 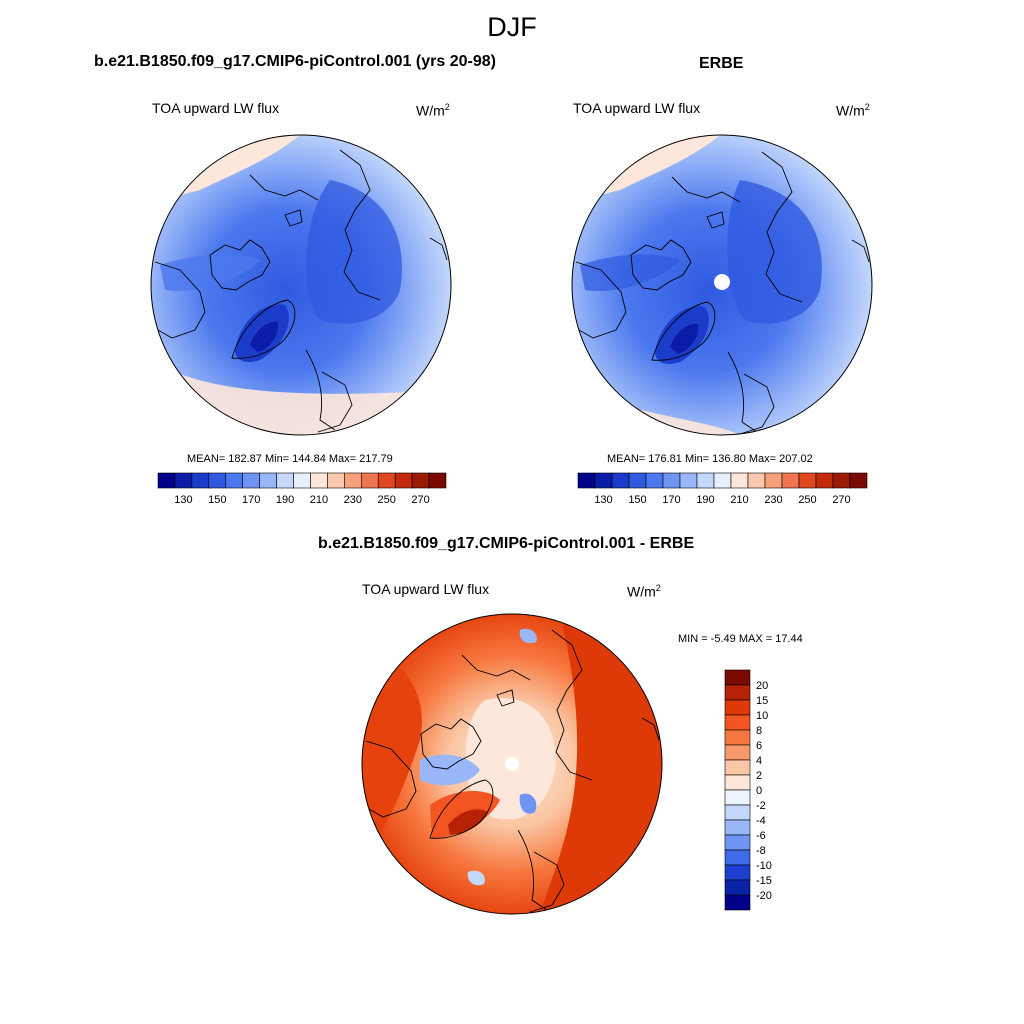 What do you see at coordinates (739, 500) in the screenshot?
I see `obs-colorbar-label: 210` at bounding box center [739, 500].